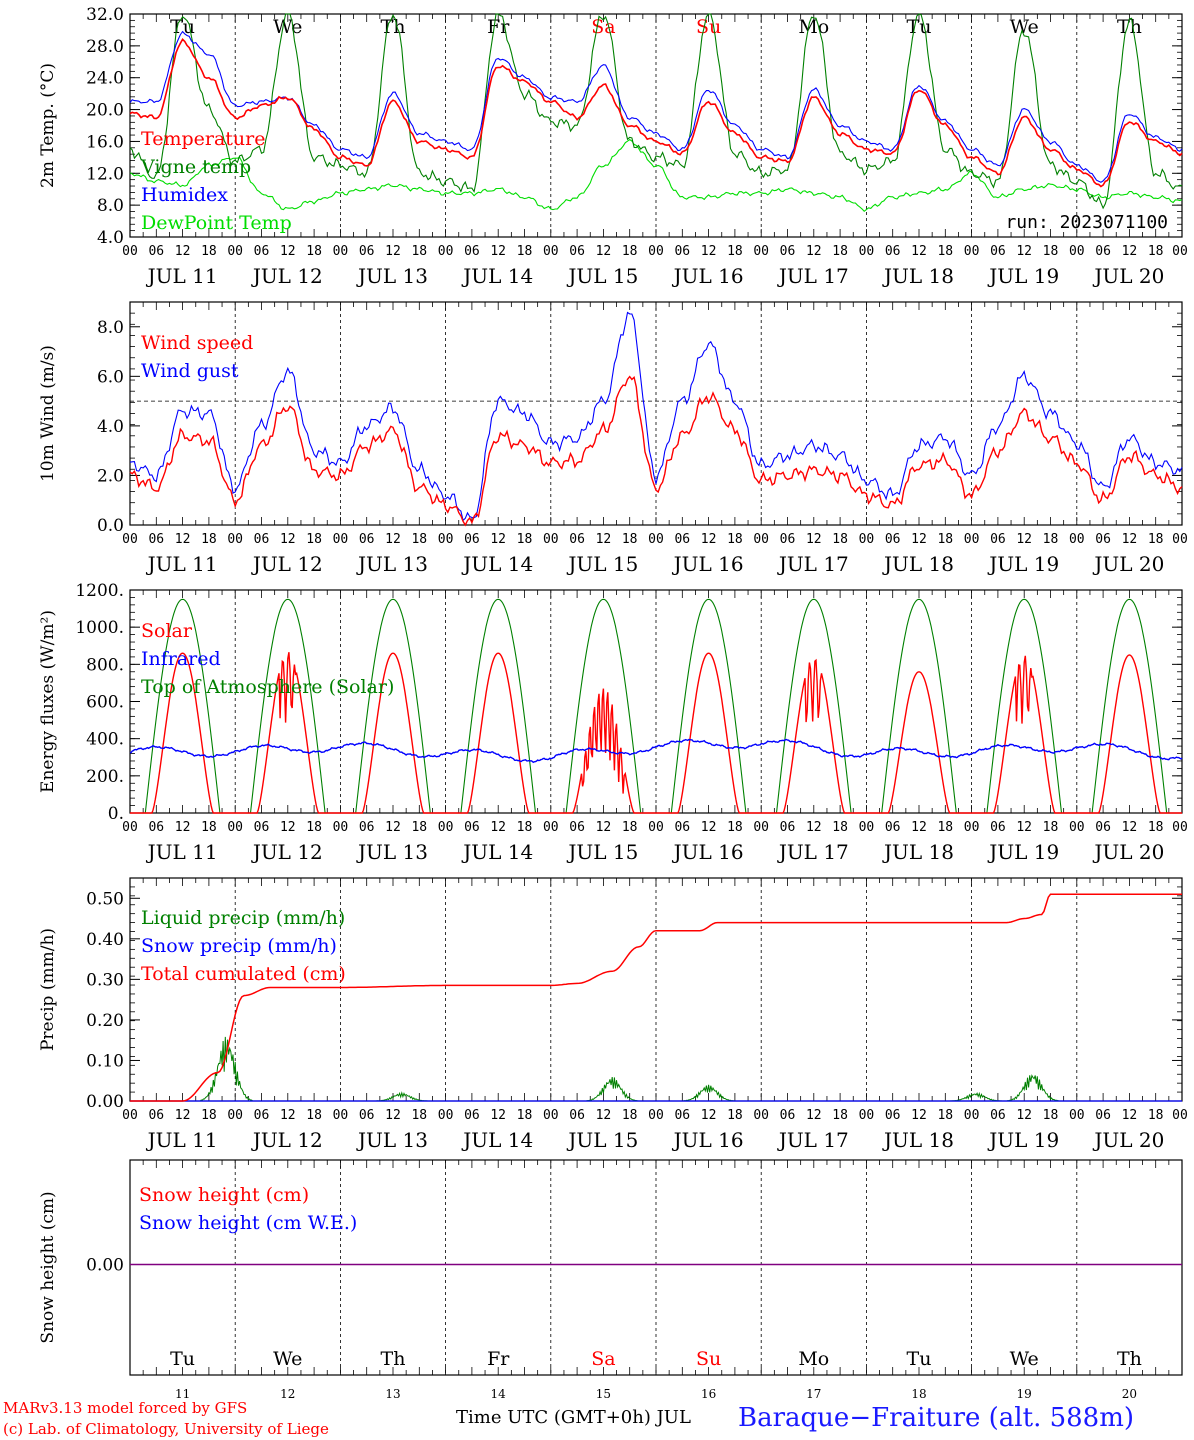  What do you see at coordinates (813, 1394) in the screenshot?
I see `day-number-label: 17` at bounding box center [813, 1394].